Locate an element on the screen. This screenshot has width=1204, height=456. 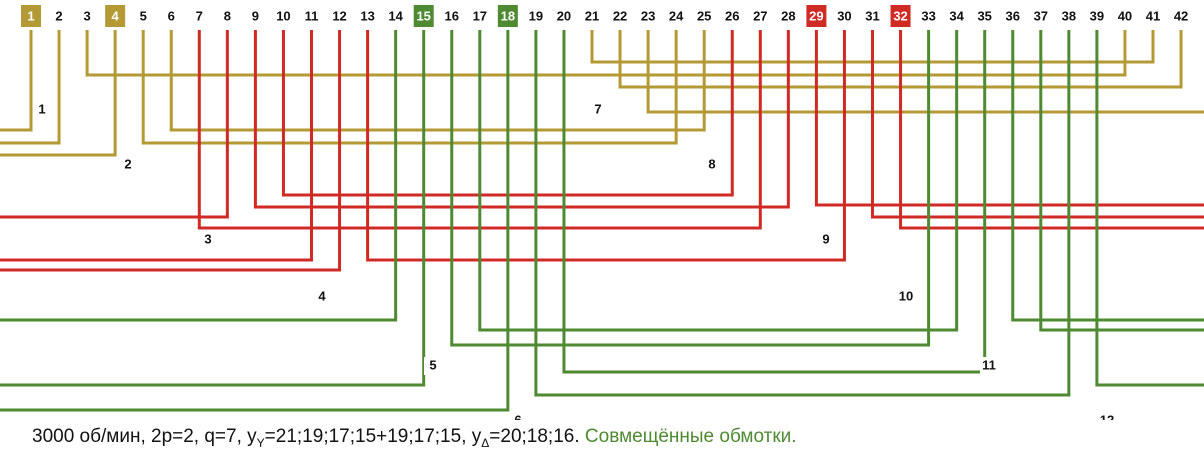
slot-label: 38 is located at coordinates (1069, 15).